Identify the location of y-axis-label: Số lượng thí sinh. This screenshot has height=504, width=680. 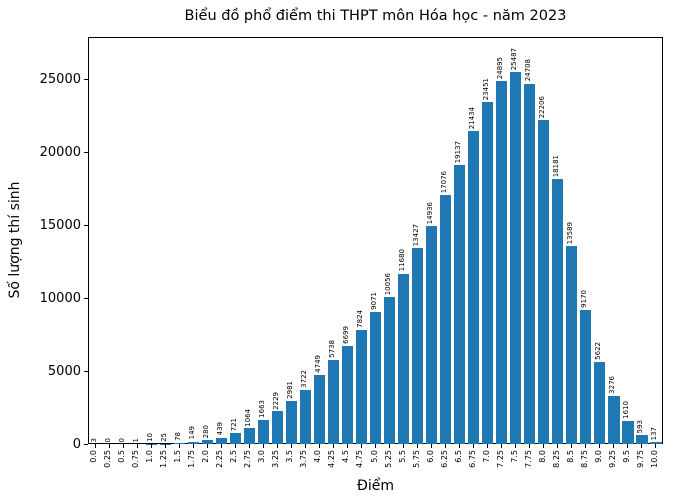
(15, 240).